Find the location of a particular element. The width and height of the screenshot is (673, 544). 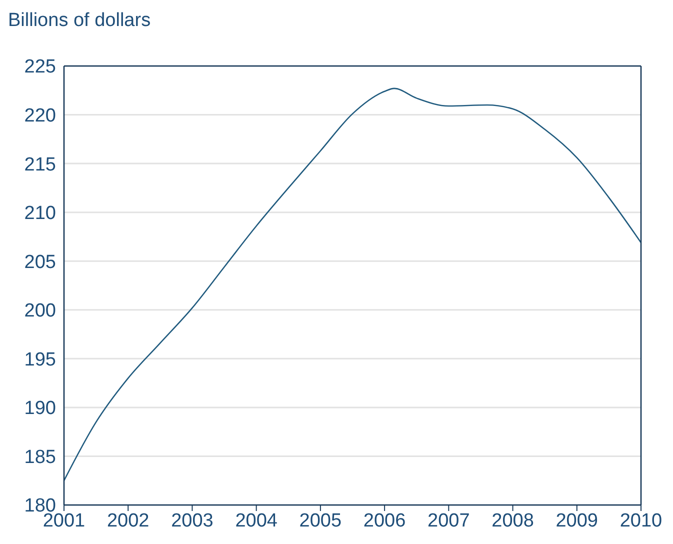

x-tick-label: 2008 is located at coordinates (513, 521).